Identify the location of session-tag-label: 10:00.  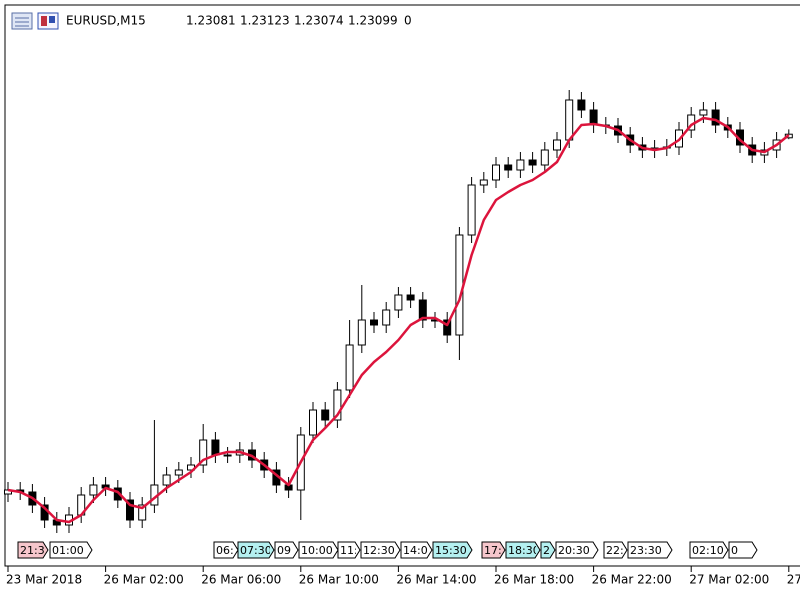
(317, 550).